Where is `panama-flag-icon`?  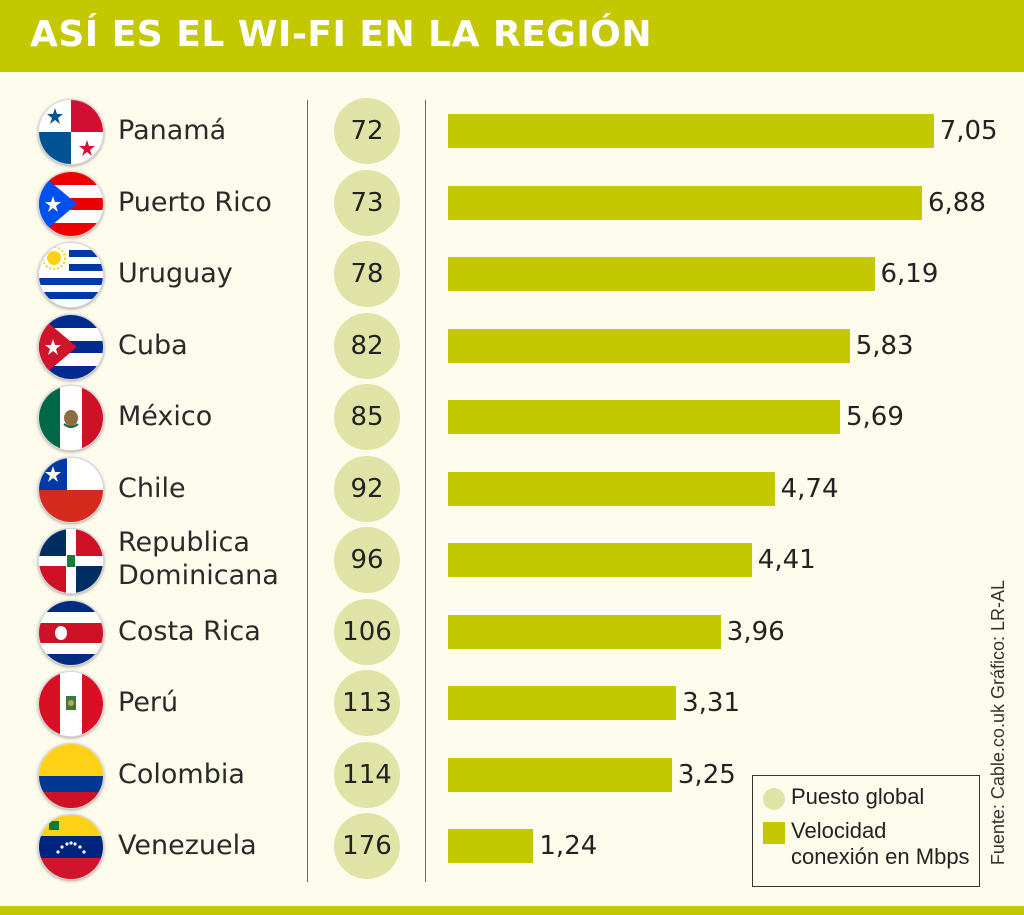 panama-flag-icon is located at coordinates (71, 132).